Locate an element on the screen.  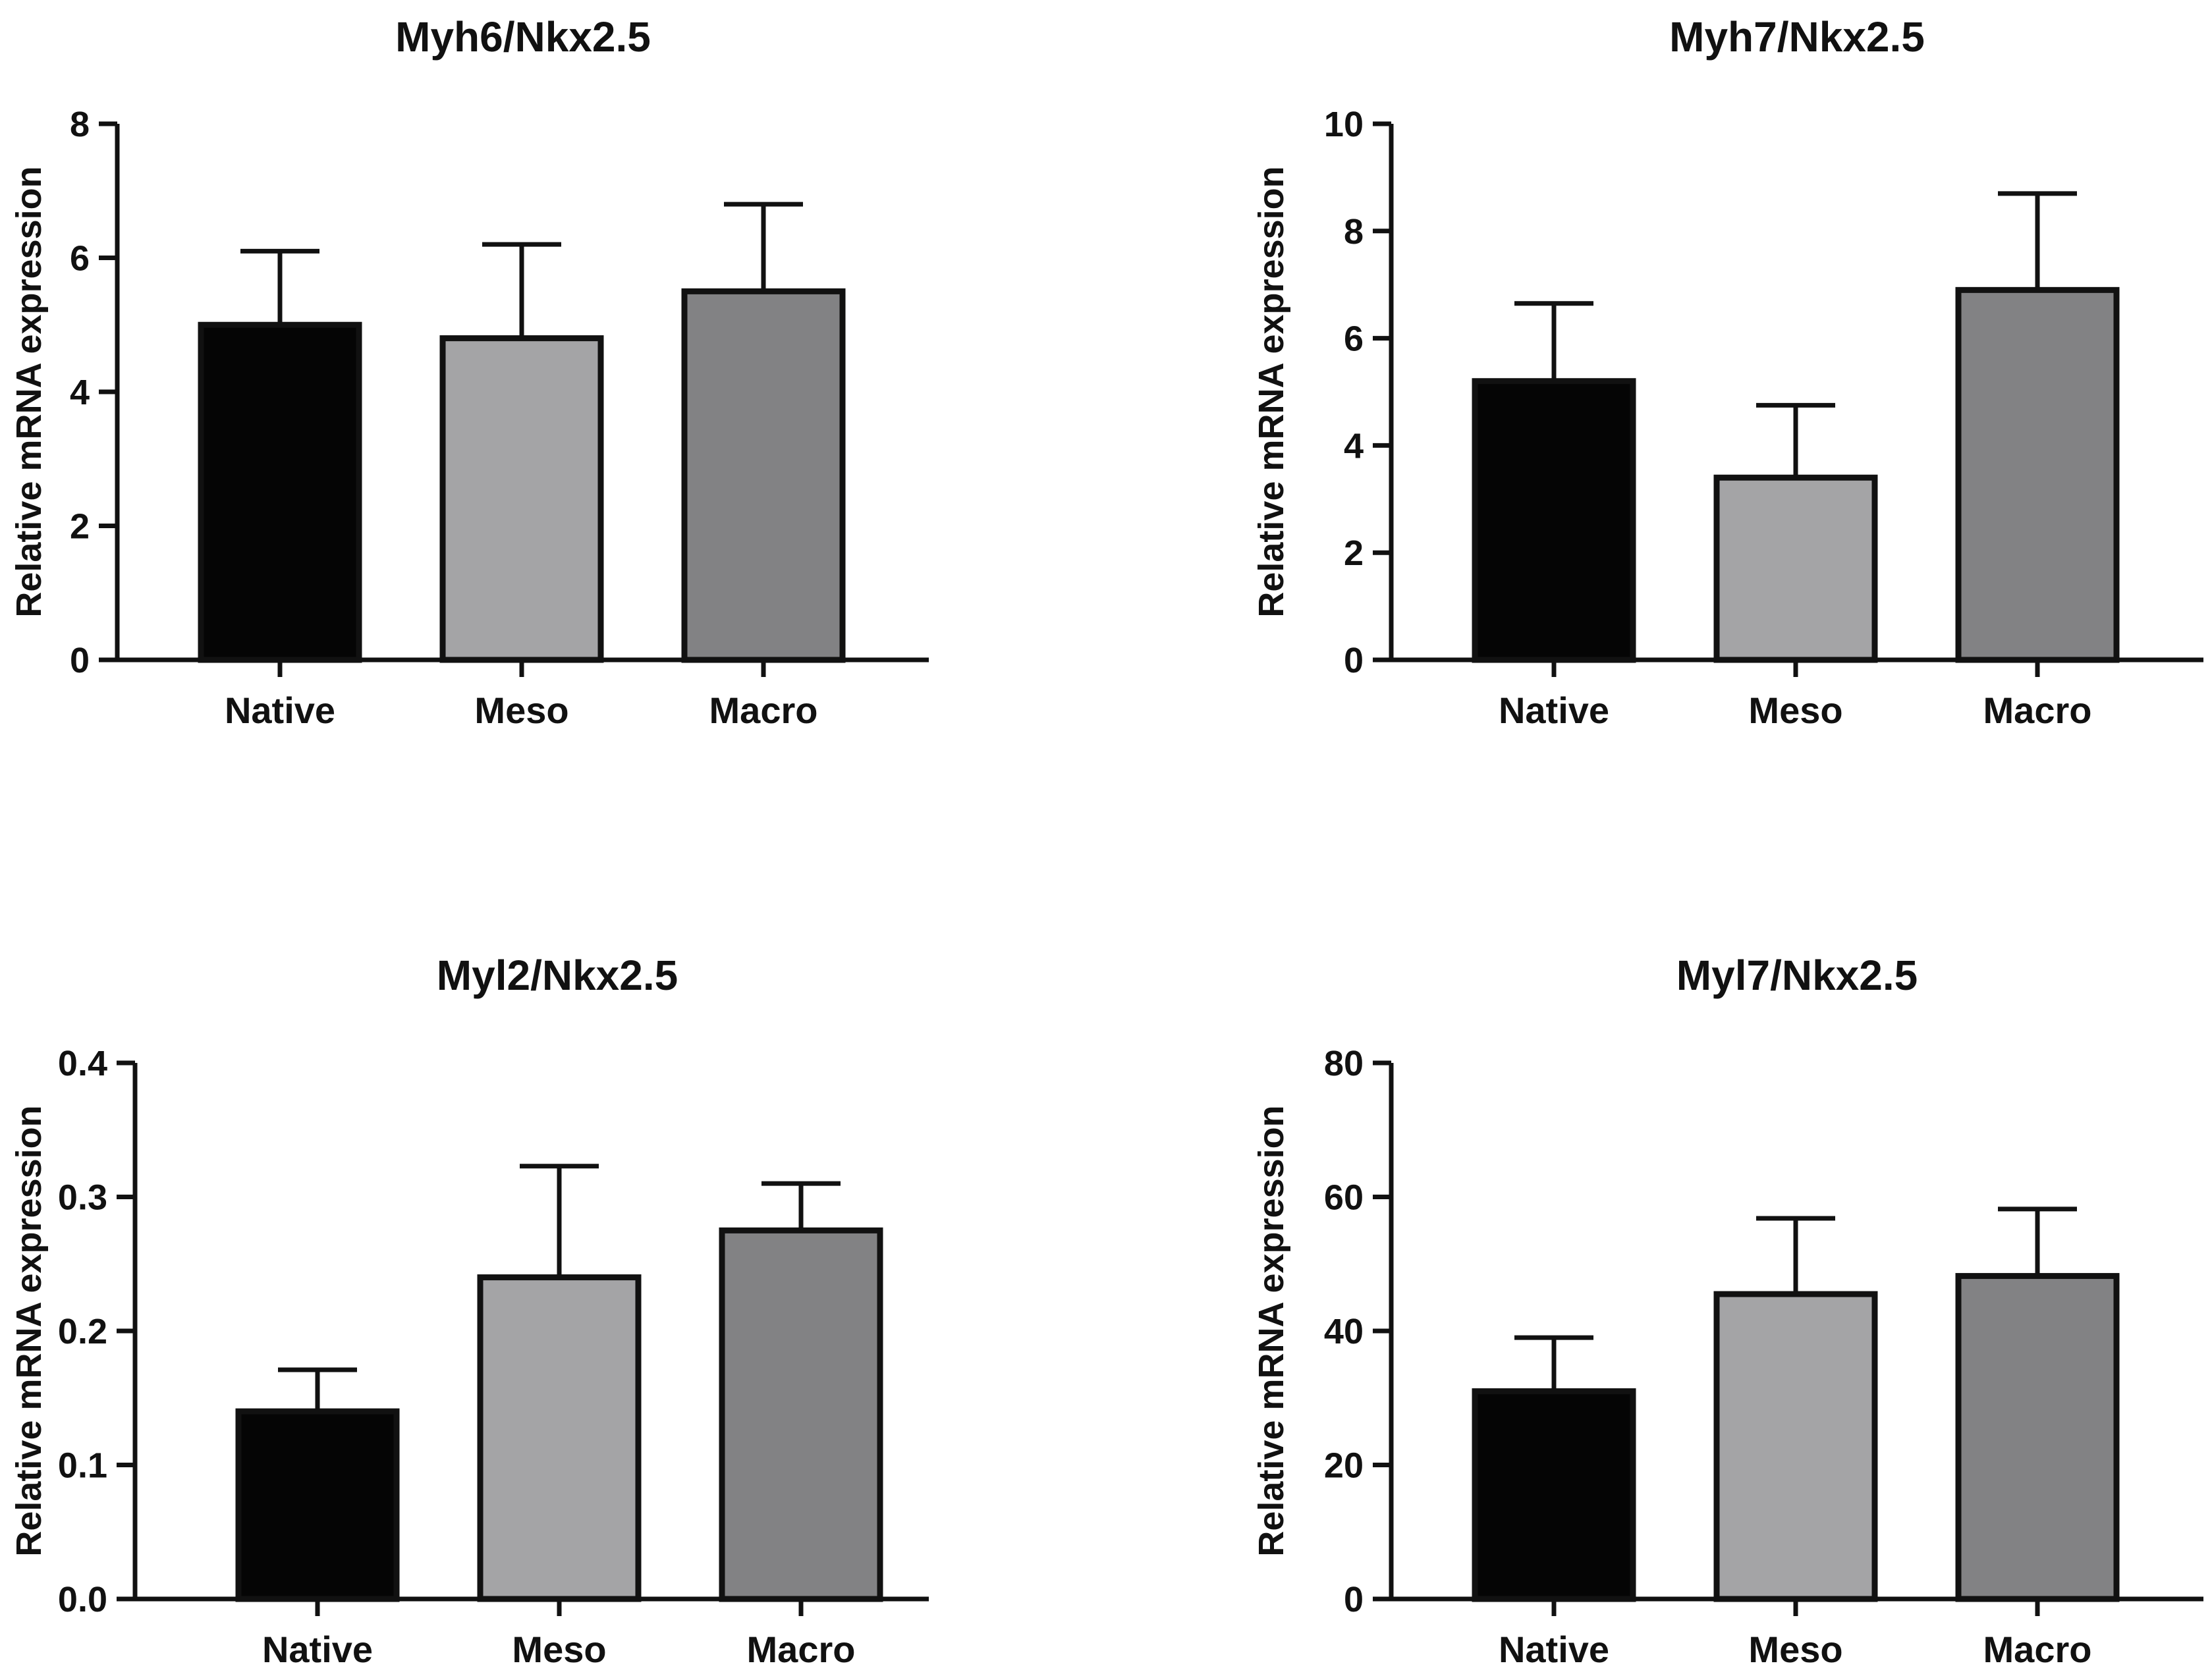
y-tick-label: 20 is located at coordinates (1344, 1466).